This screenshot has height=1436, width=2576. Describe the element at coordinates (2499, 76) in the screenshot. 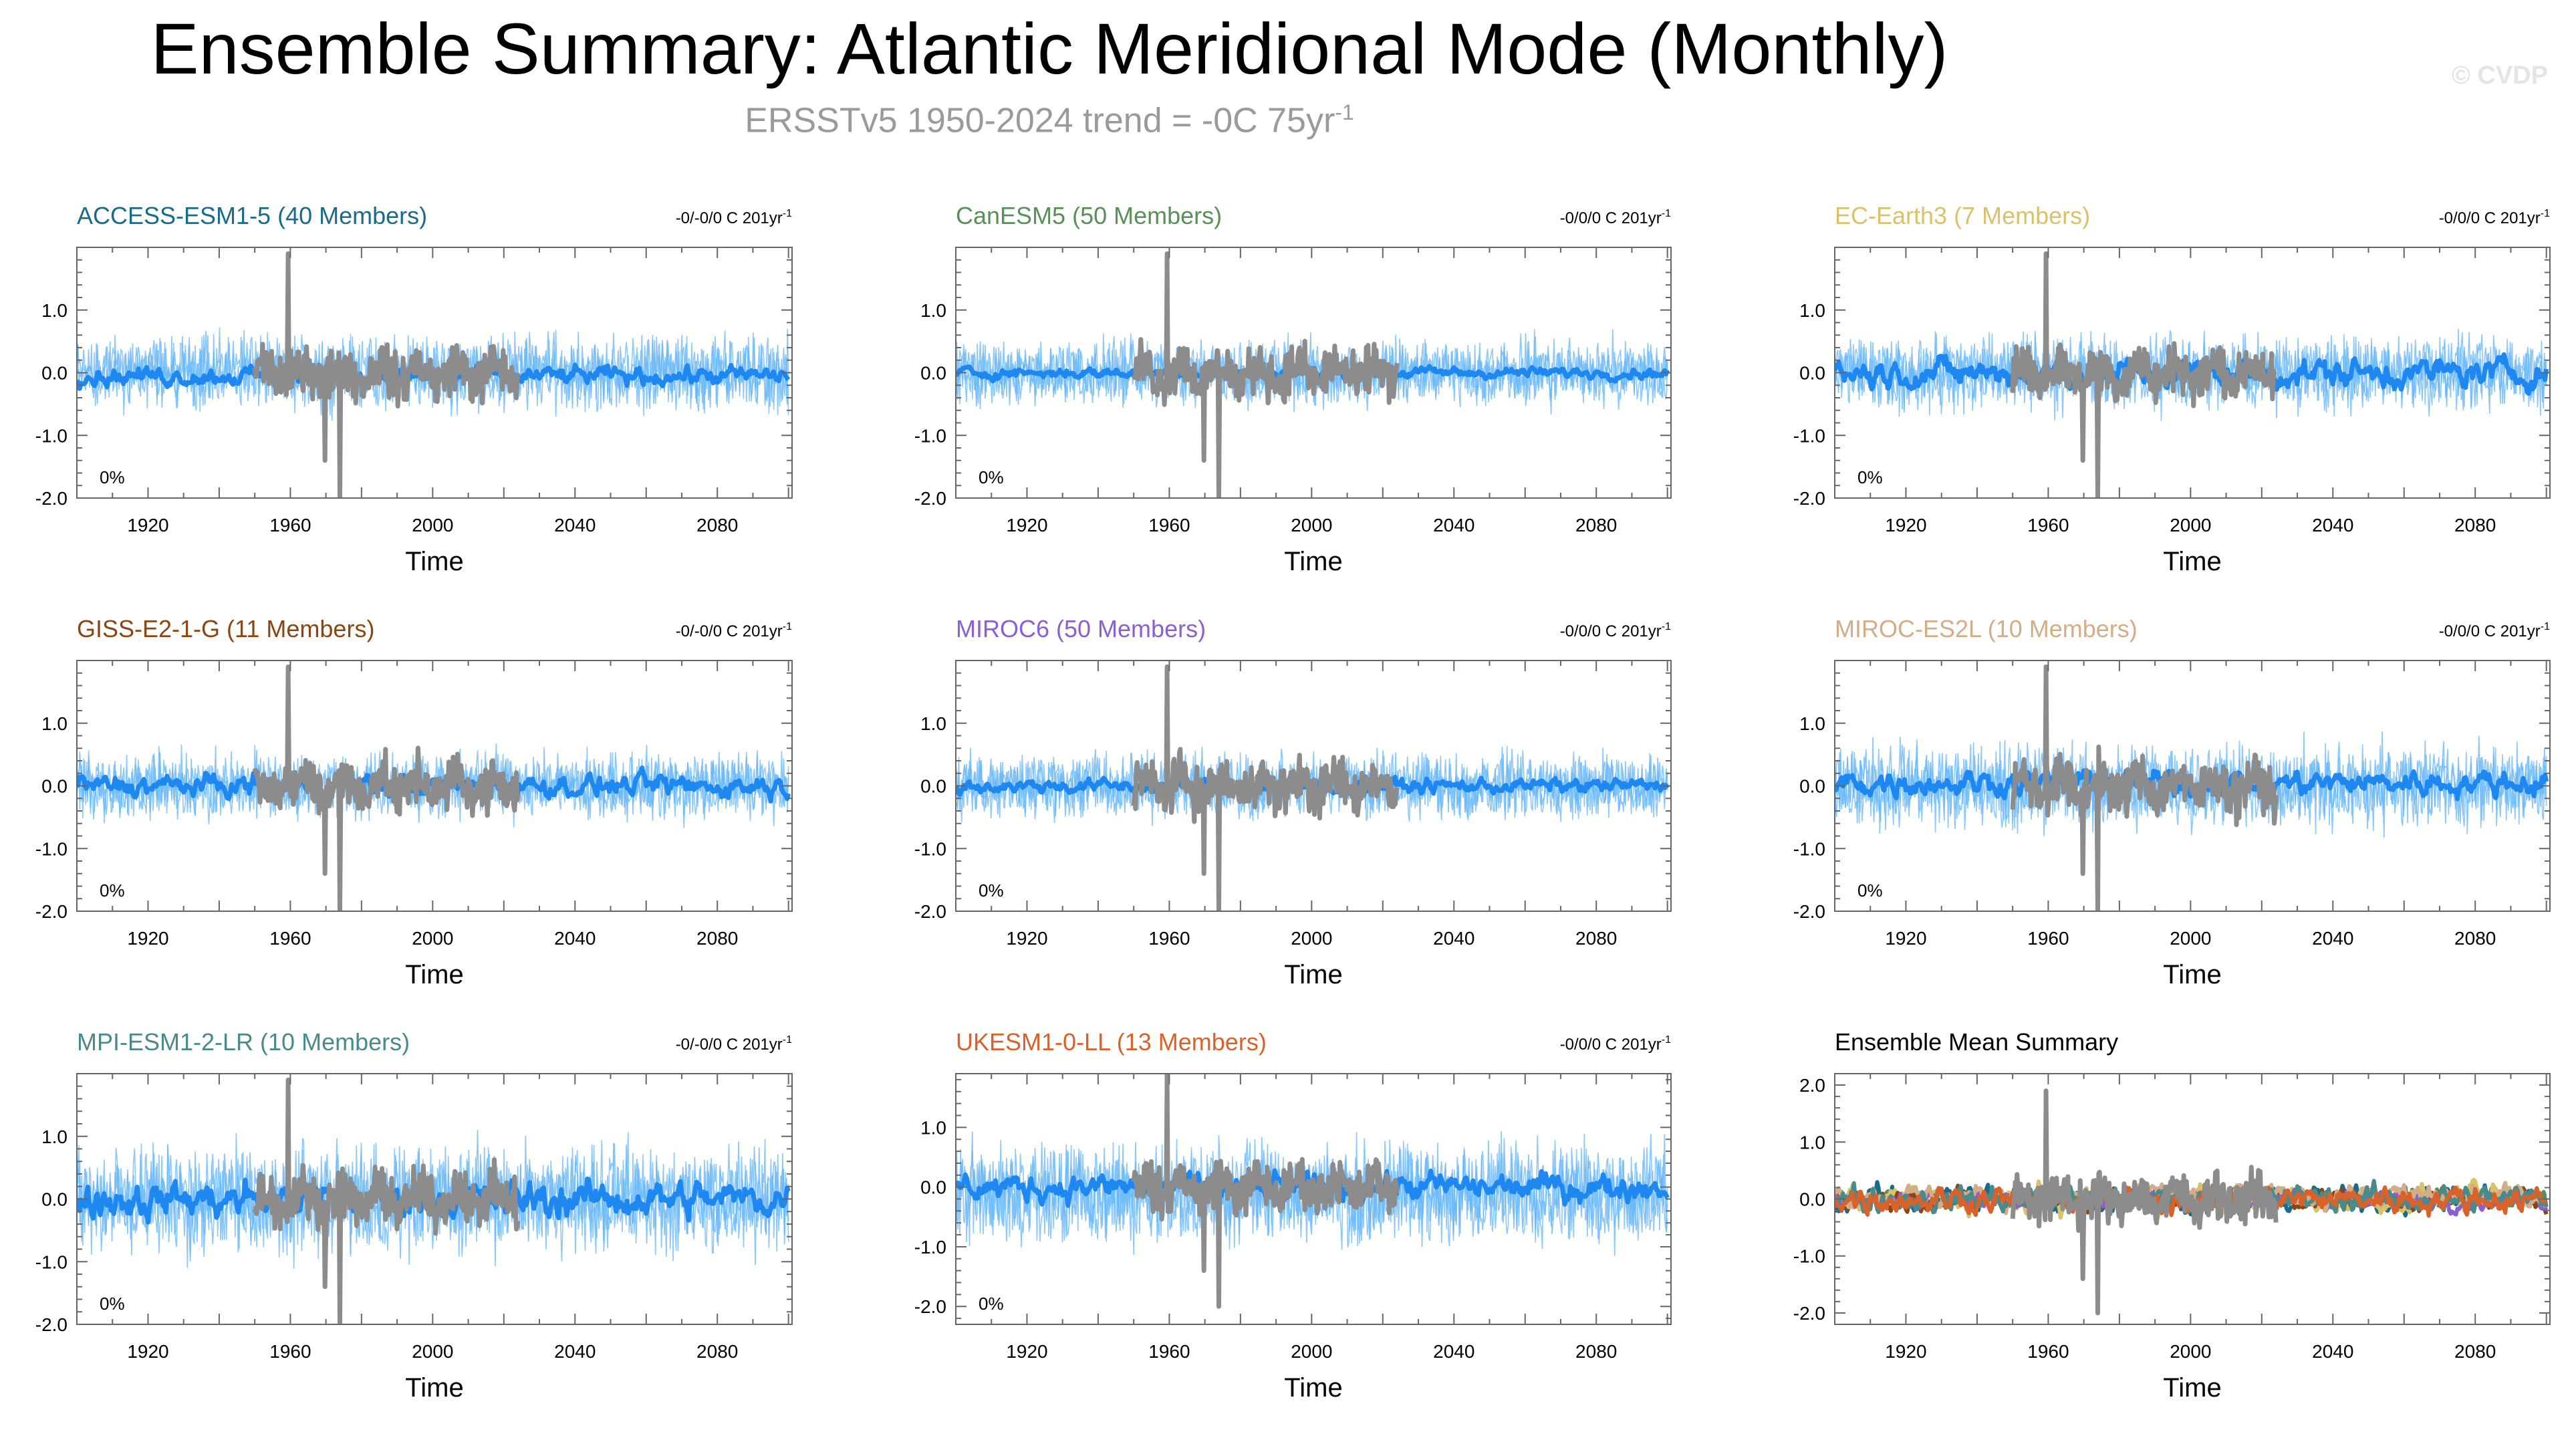

I see `copyright-watermark: © CVDP` at that location.